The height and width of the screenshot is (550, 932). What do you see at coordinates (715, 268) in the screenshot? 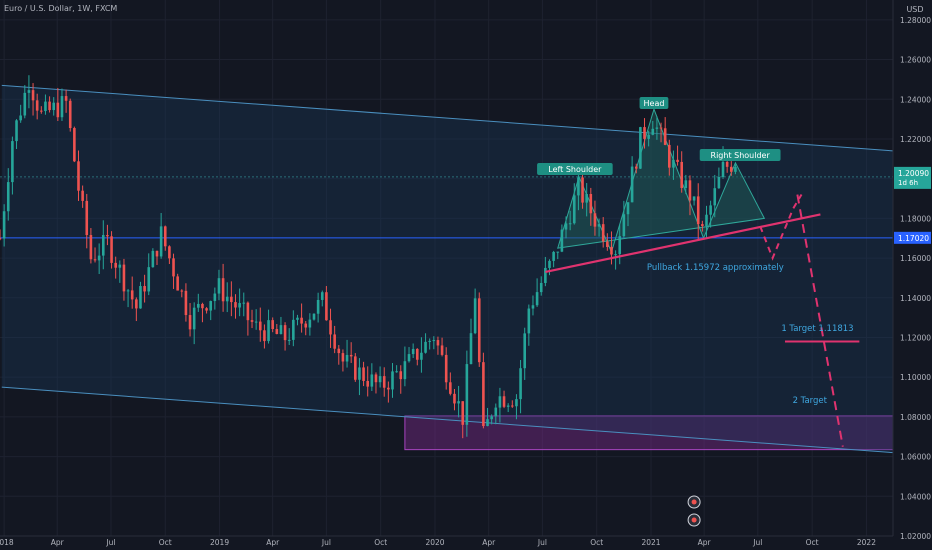
I see `pullback-label: Pullback 1.15972 approximately` at bounding box center [715, 268].